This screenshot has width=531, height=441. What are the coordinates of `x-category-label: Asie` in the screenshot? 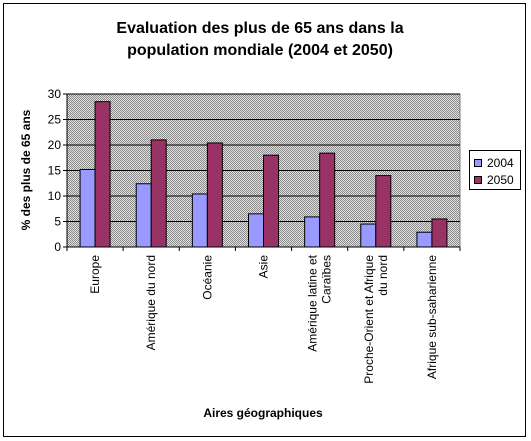 It's located at (264, 267).